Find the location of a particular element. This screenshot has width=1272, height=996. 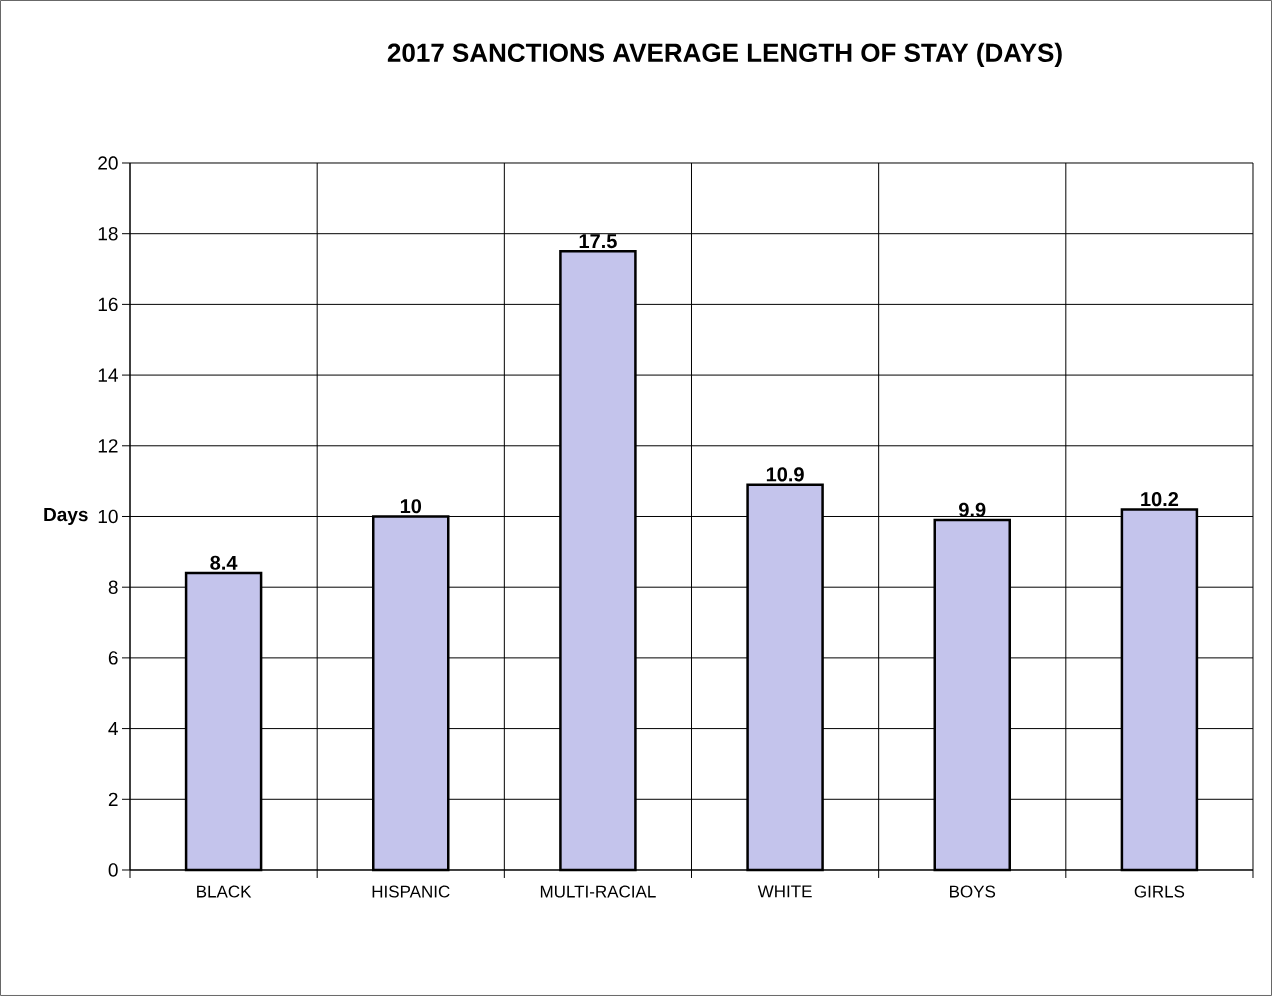

x-tick-label: BOYS is located at coordinates (973, 891).